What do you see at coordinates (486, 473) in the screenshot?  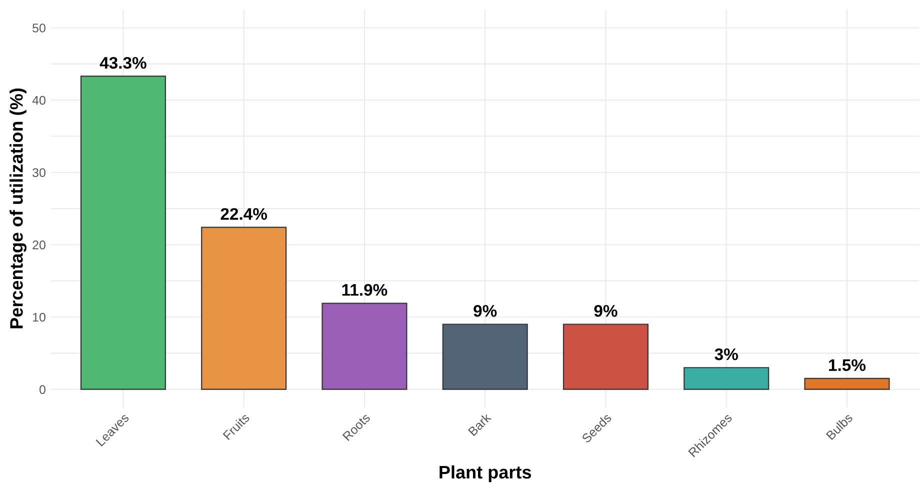 I see `x-axis-title: Plant parts` at bounding box center [486, 473].